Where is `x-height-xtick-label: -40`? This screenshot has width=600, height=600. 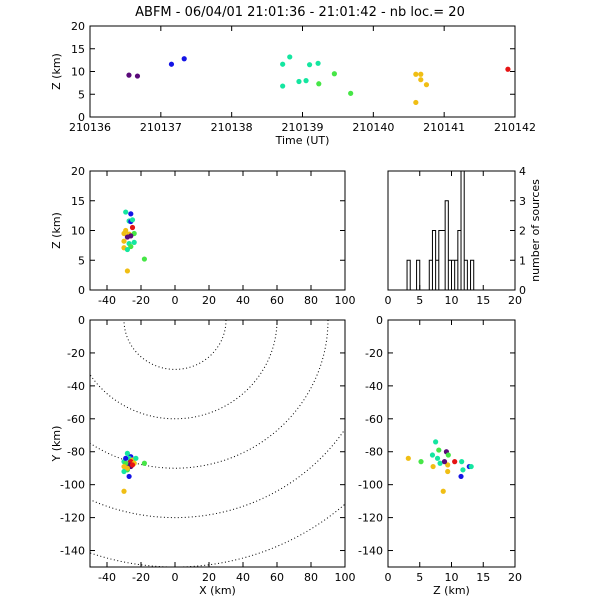
x-height-xtick-label: -40 is located at coordinates (107, 300).